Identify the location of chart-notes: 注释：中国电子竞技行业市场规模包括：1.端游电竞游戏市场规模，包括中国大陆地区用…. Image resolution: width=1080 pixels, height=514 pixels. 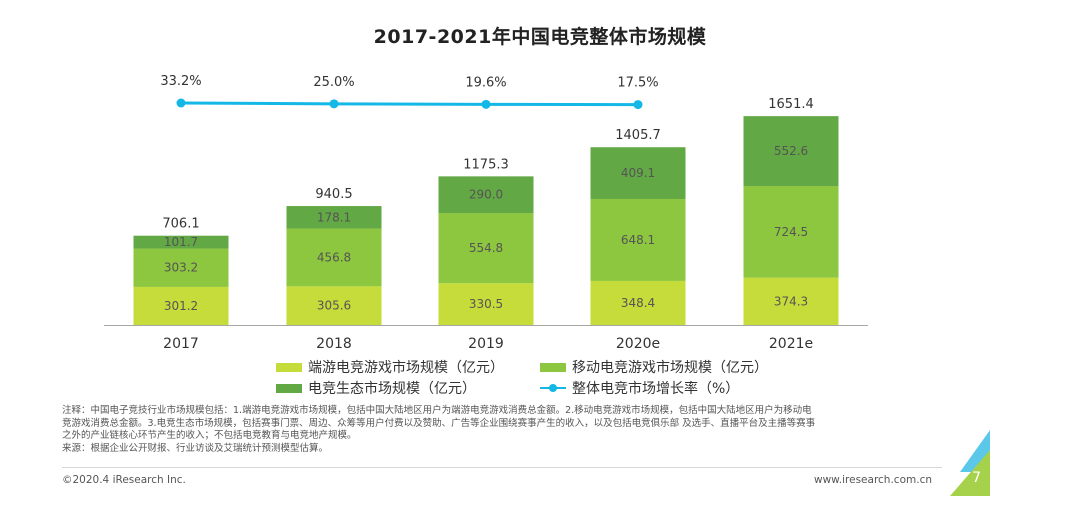
(502, 430).